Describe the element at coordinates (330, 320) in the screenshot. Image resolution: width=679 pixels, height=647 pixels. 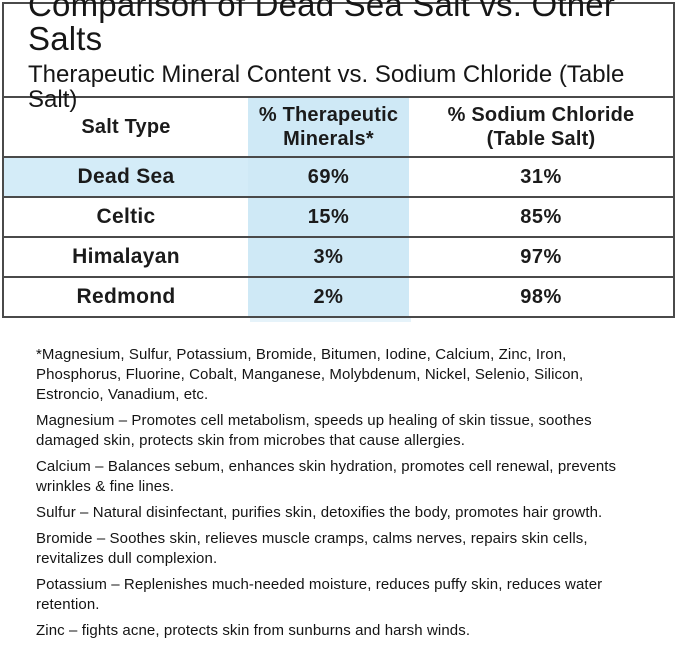
I see `column-highlight-tail` at that location.